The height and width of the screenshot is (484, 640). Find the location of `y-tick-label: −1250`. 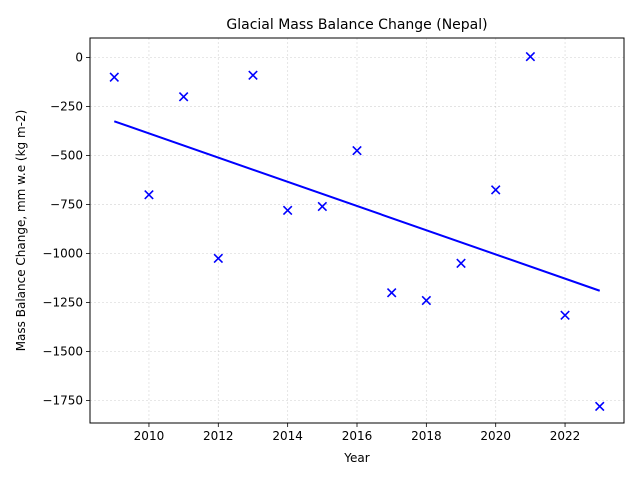

y-tick-label: −1250 is located at coordinates (62, 303).